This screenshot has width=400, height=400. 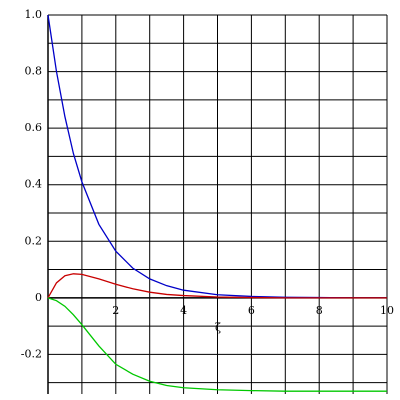 I want to click on x-axis-label: ζ, so click(x=218, y=327).